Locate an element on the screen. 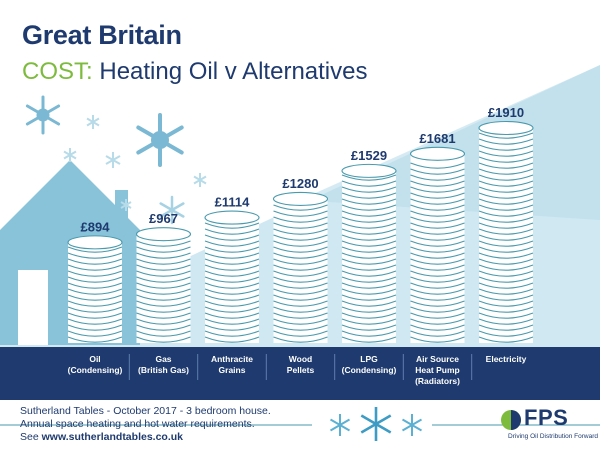 Image resolution: width=600 pixels, height=450 pixels. fps-wordmark: FPS is located at coordinates (546, 417).